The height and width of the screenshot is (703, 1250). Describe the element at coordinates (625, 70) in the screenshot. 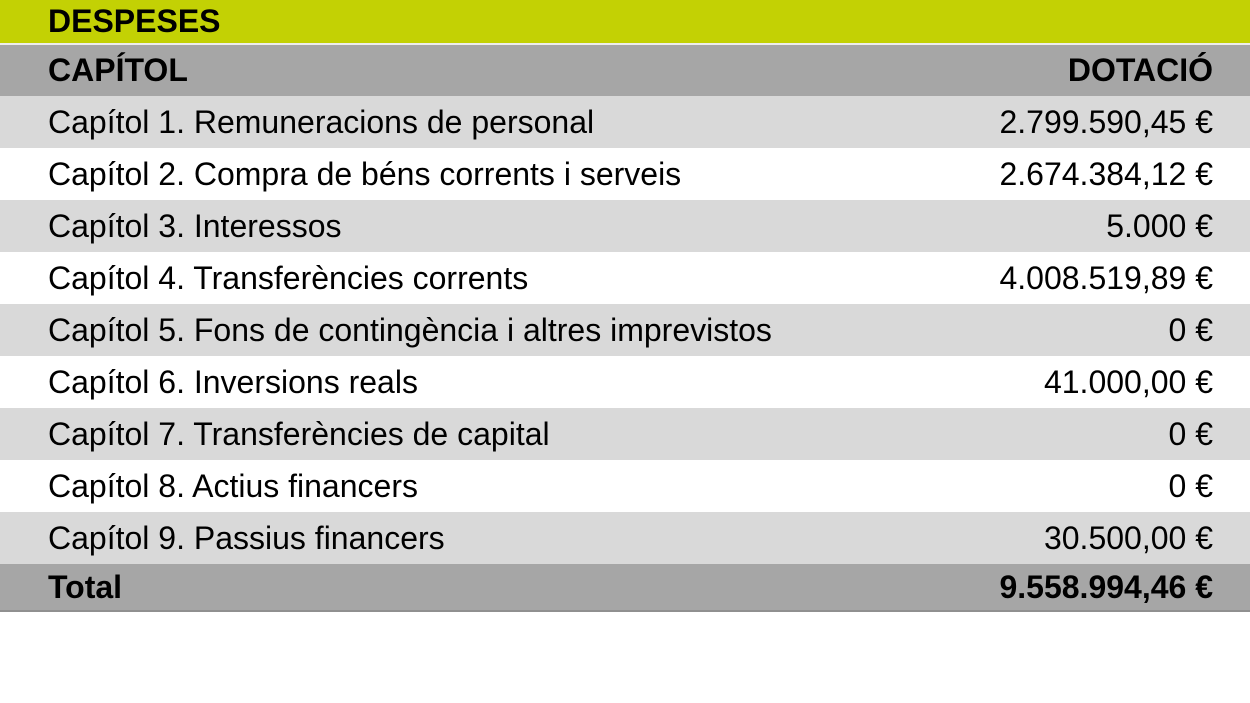

I see `table-header-row: CAPÍTOL DOTACIÓ` at that location.